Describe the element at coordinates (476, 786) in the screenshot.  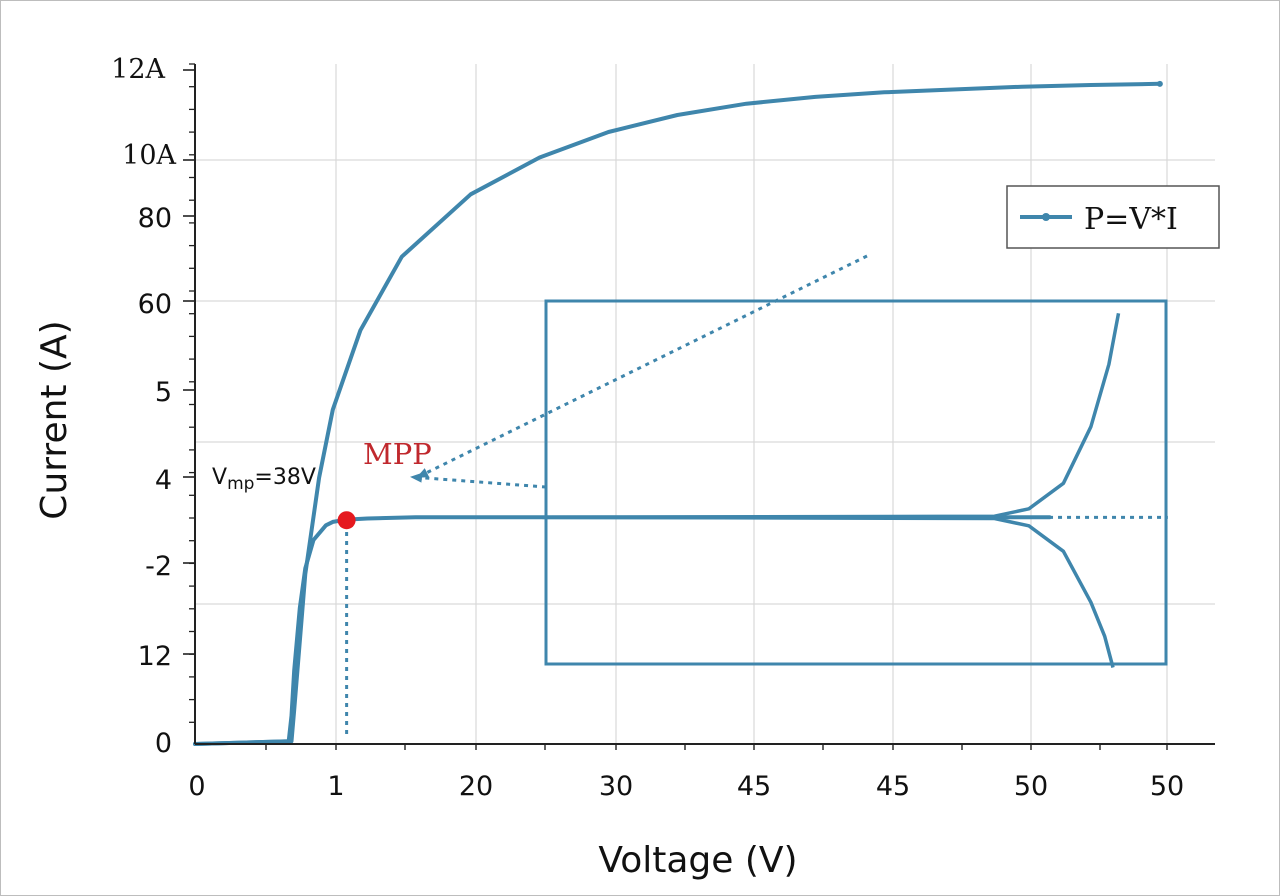
I see `x-tick-label: 20` at that location.